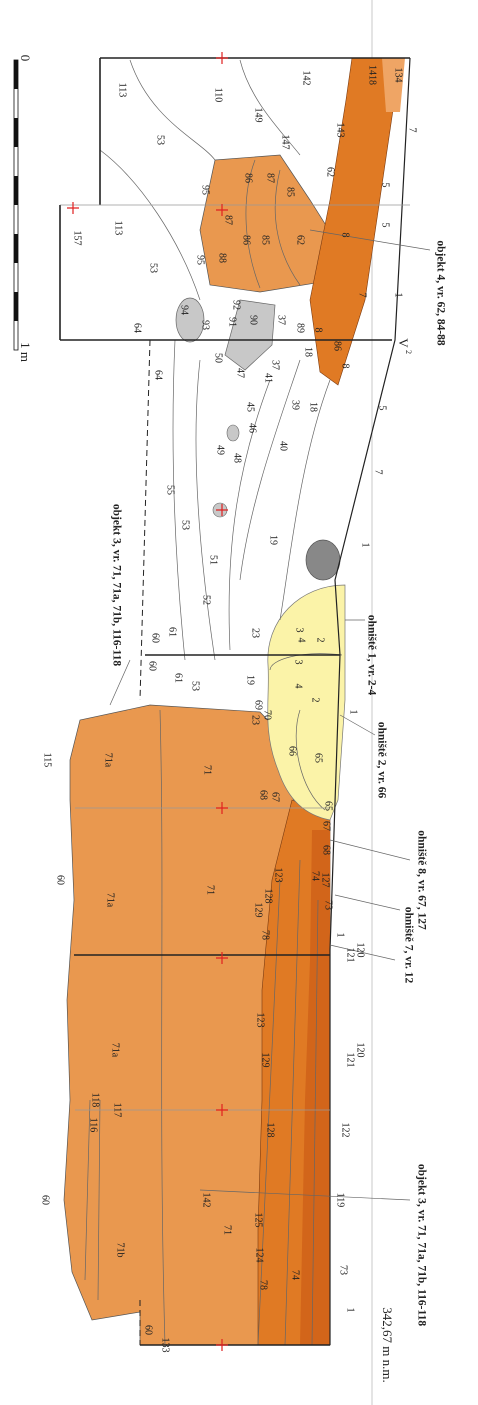 Image resolution: width=478 pixels, height=1405 pixels. Describe the element at coordinates (218, 358) in the screenshot. I see `layer-label: 50` at that location.